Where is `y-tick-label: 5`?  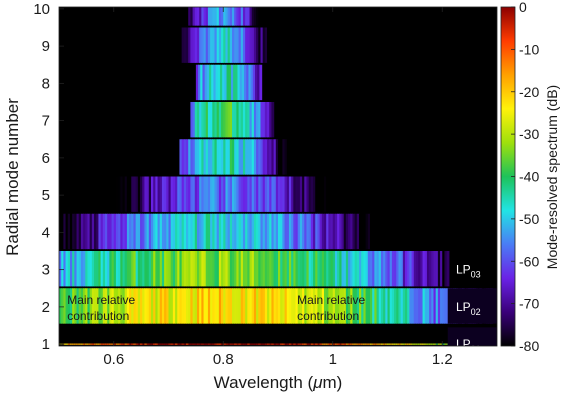
y-tick-label: 5 is located at coordinates (46, 195).